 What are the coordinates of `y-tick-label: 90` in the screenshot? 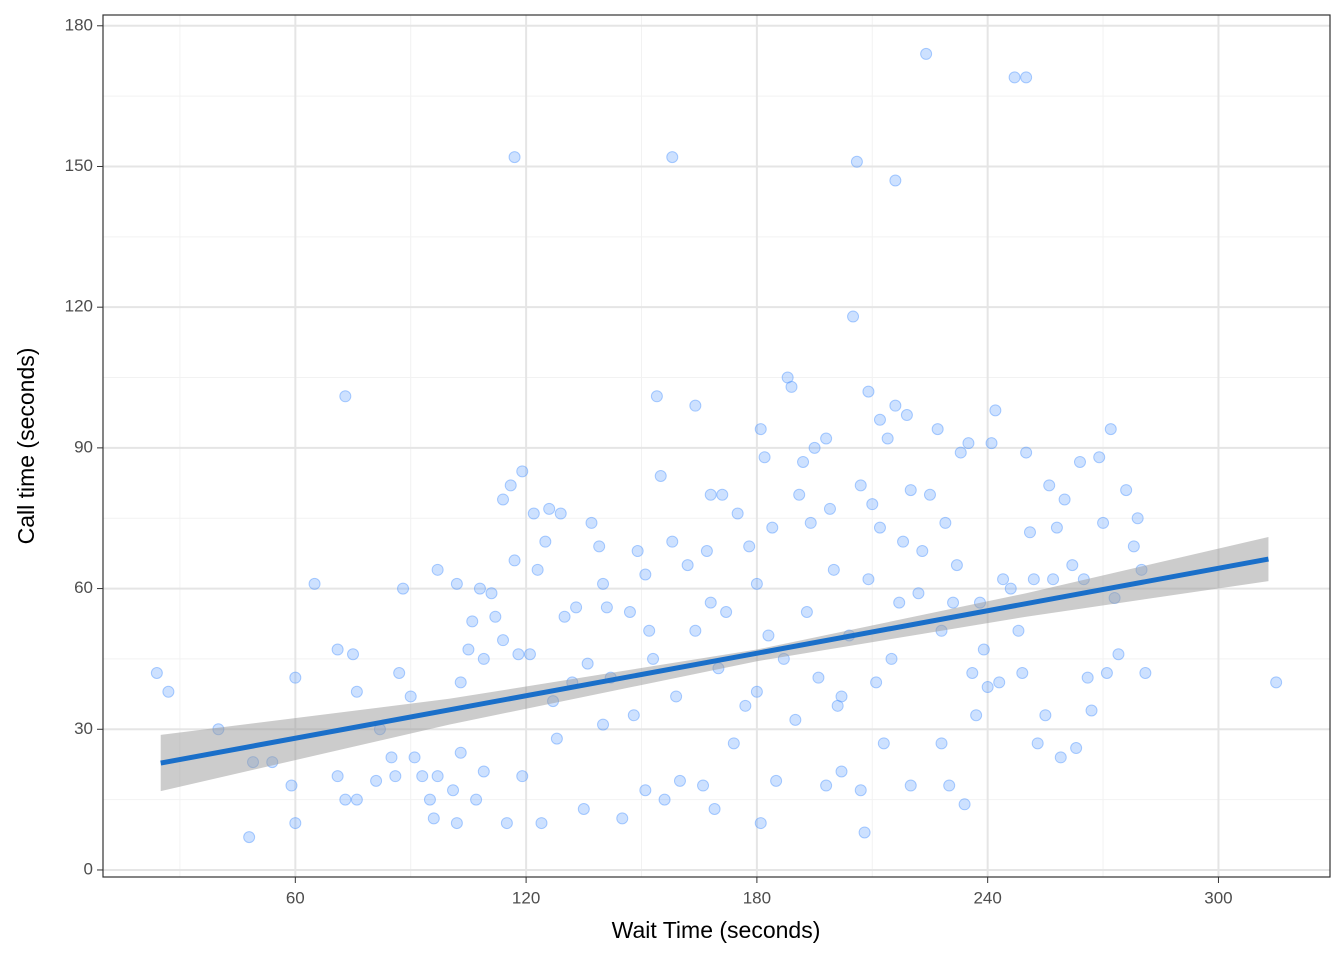 It's located at (83, 446).